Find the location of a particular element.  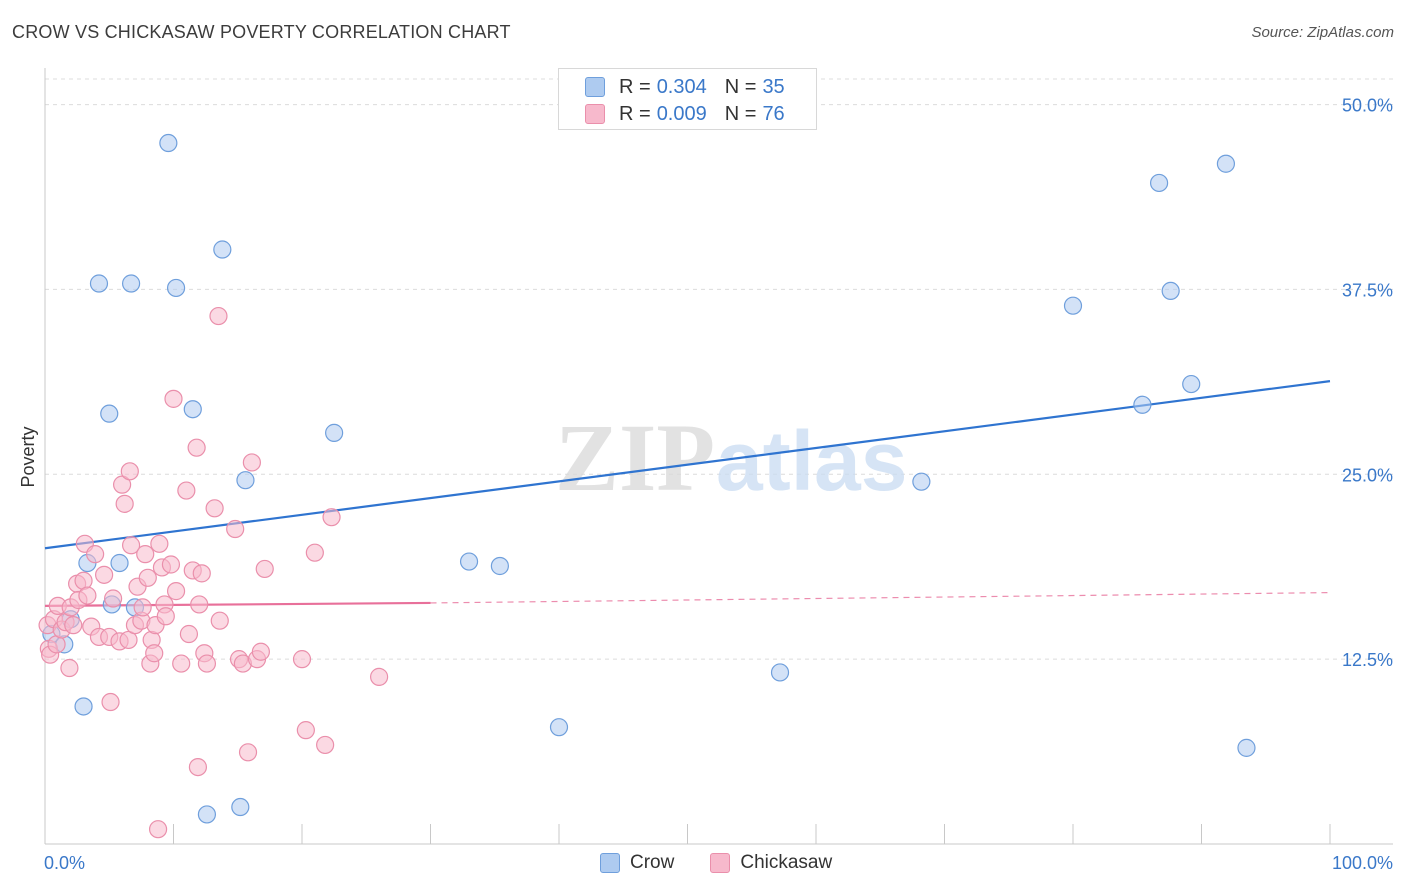

chickasaw-legend-swatch is located at coordinates (720, 863).